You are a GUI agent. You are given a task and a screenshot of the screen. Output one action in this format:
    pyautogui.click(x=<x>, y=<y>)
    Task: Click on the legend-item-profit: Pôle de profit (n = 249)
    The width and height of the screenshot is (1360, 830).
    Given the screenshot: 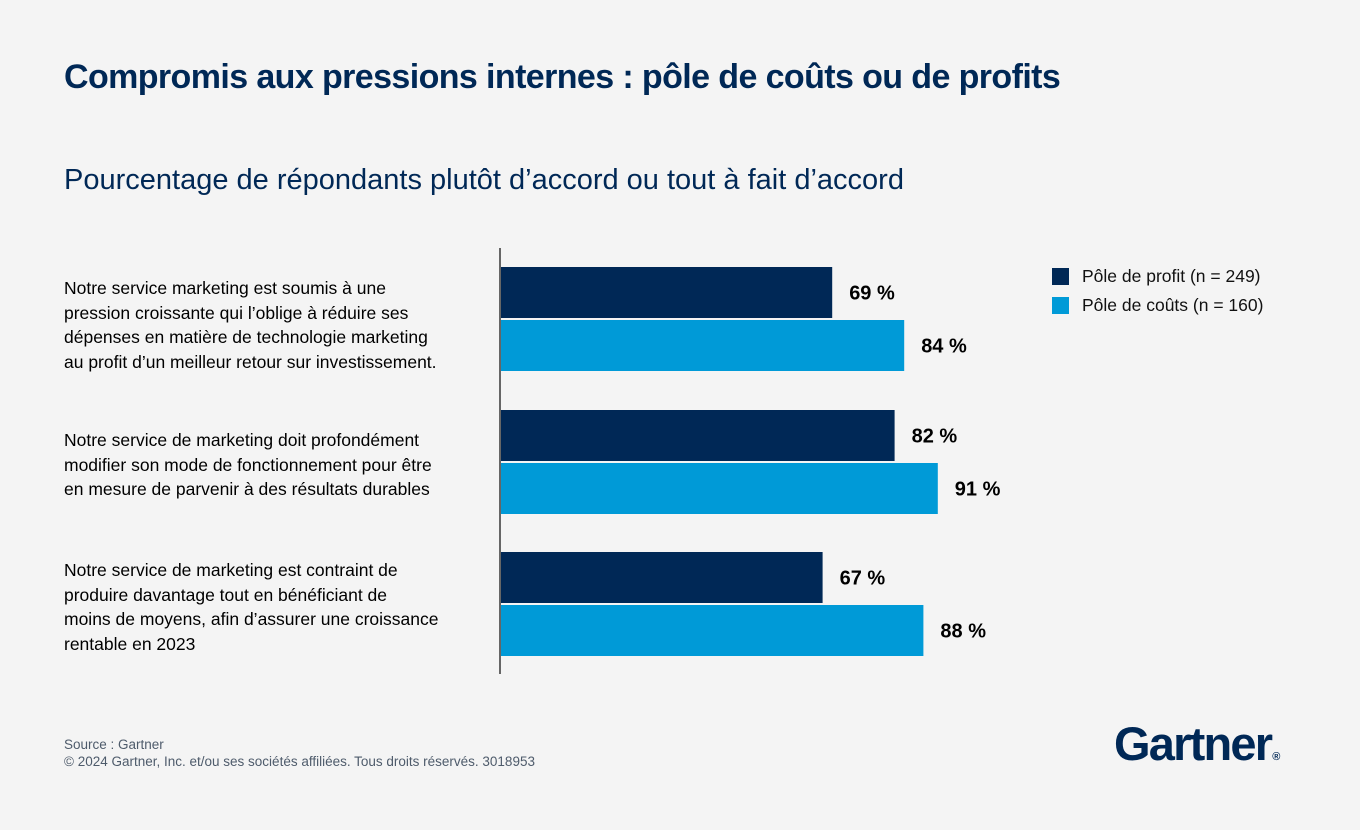 What is the action you would take?
    pyautogui.click(x=1157, y=276)
    